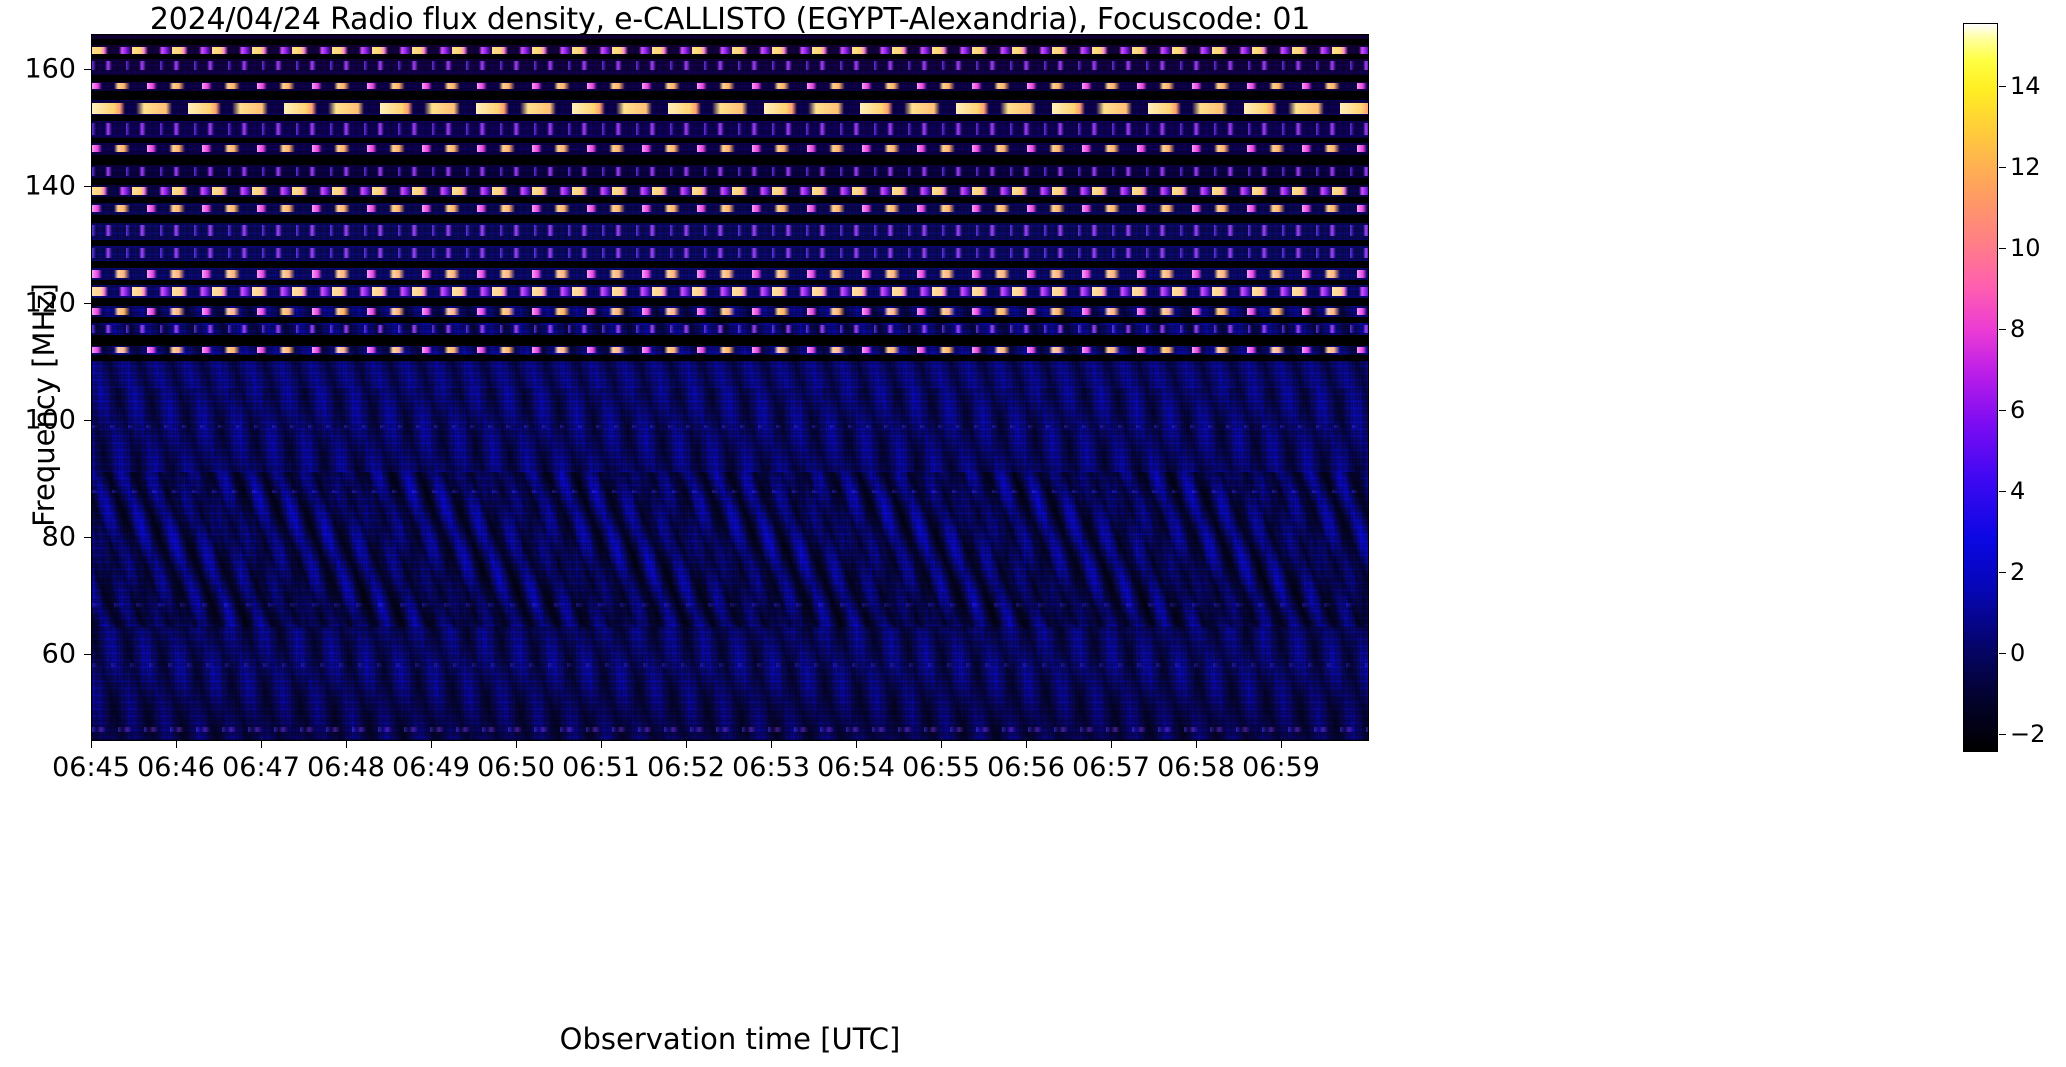 This screenshot has width=2066, height=1067. I want to click on rfi-band-140mhz, so click(730, 191).